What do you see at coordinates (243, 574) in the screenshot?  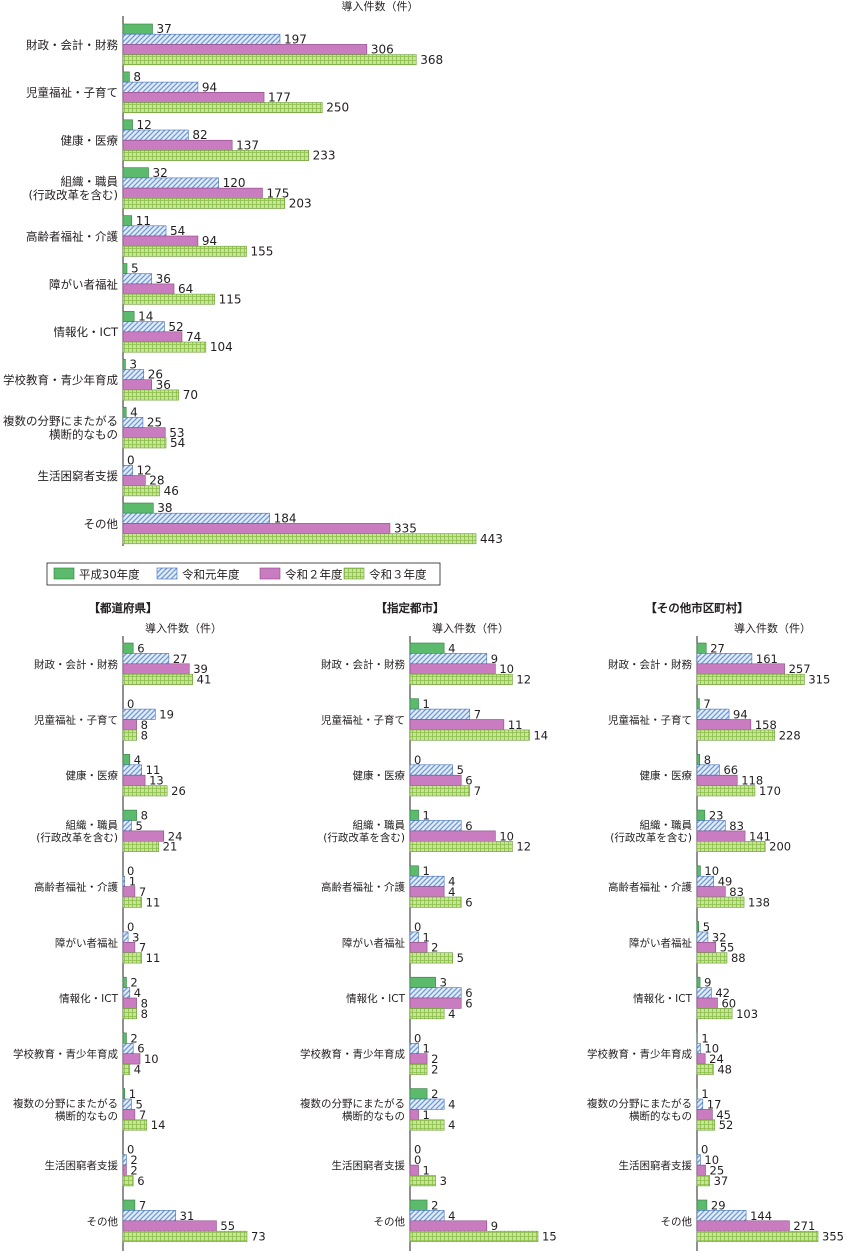 I see `legend: 平成30年度 令和元年度 令和２年度 令和３年度` at bounding box center [243, 574].